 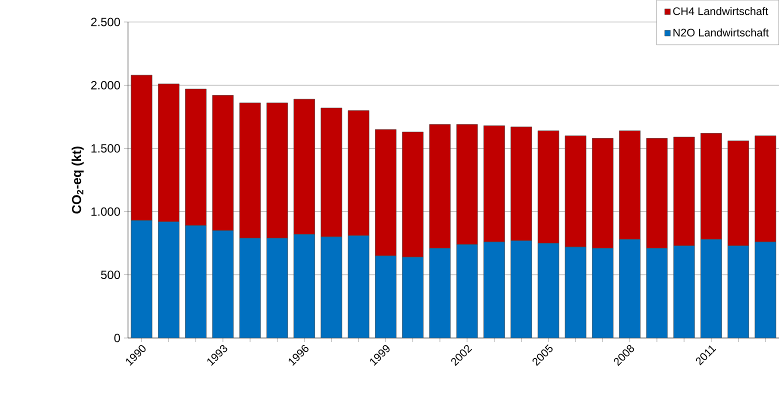 I want to click on legend-label: CH4 Landwirtschaft, so click(x=720, y=11).